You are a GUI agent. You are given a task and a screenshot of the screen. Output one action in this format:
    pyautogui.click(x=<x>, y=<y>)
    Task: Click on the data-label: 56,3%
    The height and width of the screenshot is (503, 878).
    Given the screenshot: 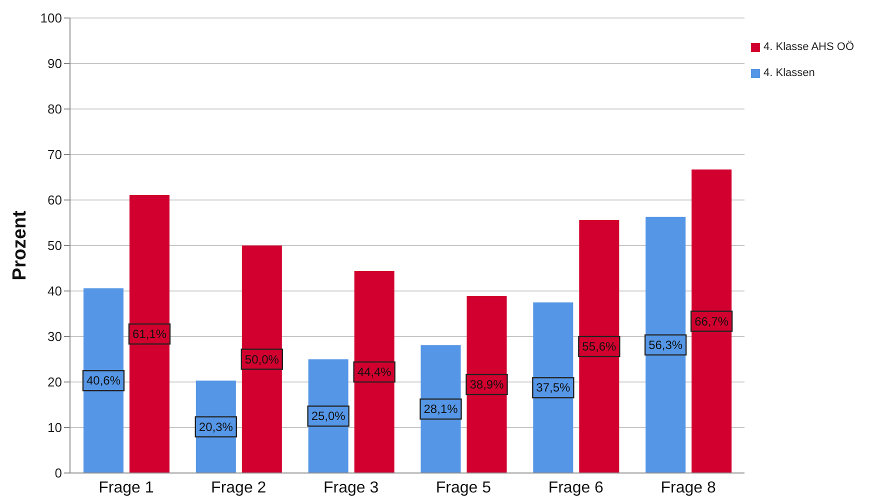 What is the action you would take?
    pyautogui.click(x=665, y=345)
    